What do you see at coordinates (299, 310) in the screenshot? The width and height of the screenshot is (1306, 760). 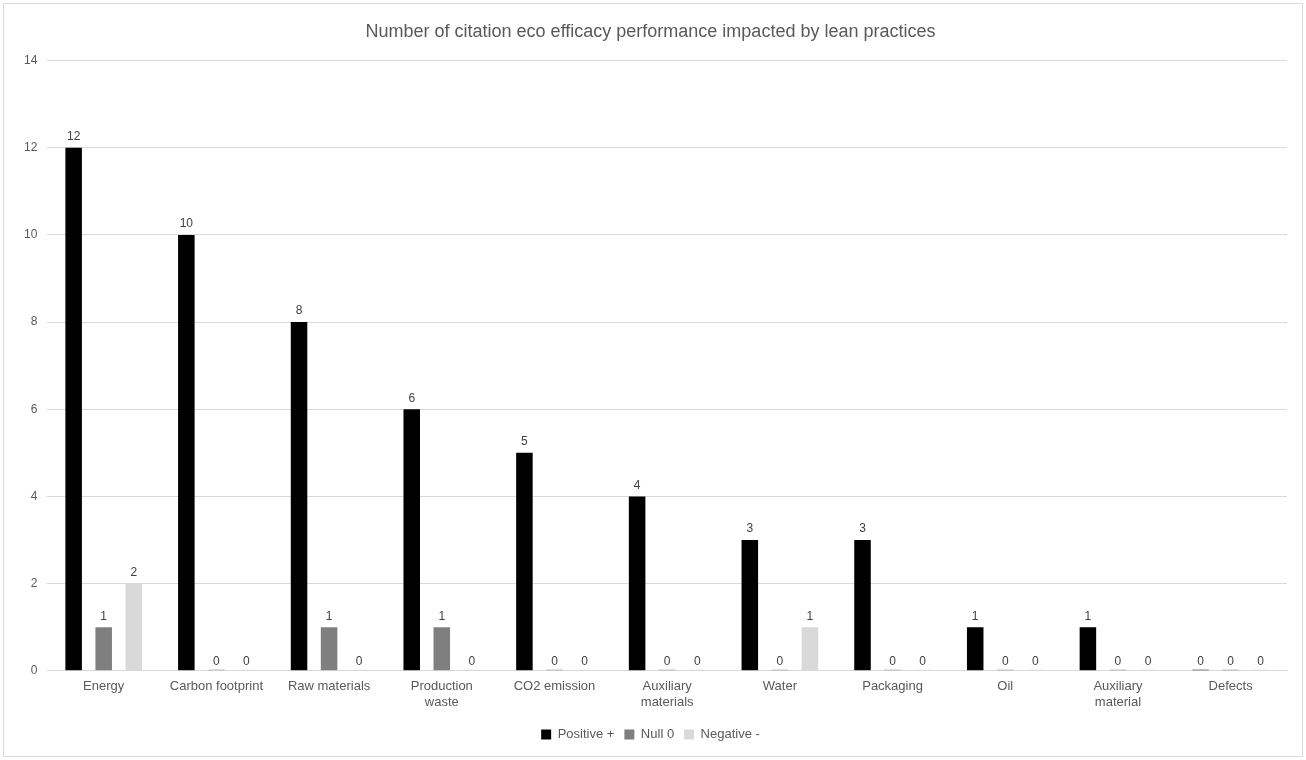 I see `data-label: 8` at bounding box center [299, 310].